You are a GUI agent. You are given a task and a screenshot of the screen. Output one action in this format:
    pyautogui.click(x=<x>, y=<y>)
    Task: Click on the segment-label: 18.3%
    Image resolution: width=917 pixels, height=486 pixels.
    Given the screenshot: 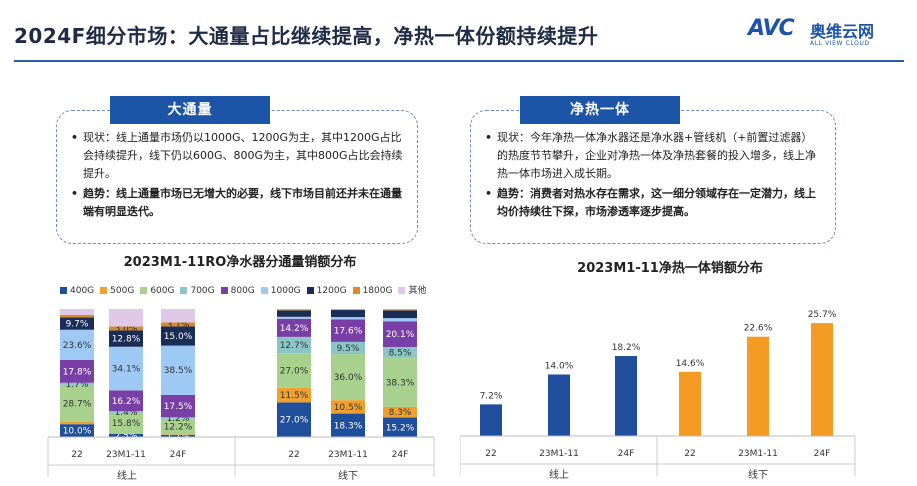 What is the action you would take?
    pyautogui.click(x=348, y=426)
    